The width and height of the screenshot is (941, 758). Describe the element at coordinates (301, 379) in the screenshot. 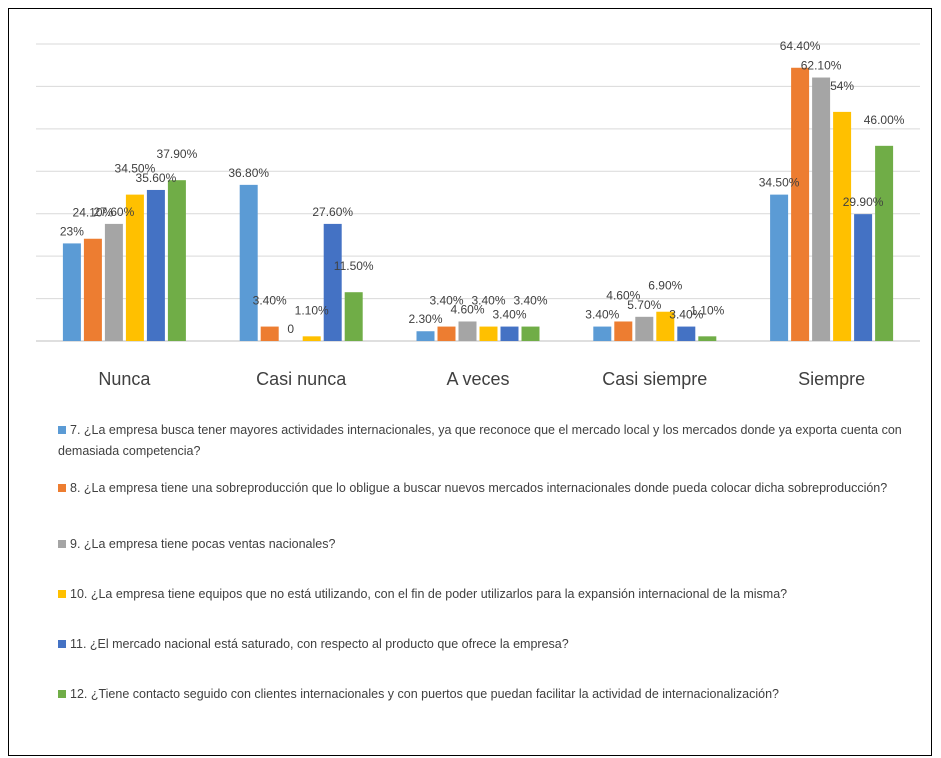

I see `category-label: Casi nunca` at that location.